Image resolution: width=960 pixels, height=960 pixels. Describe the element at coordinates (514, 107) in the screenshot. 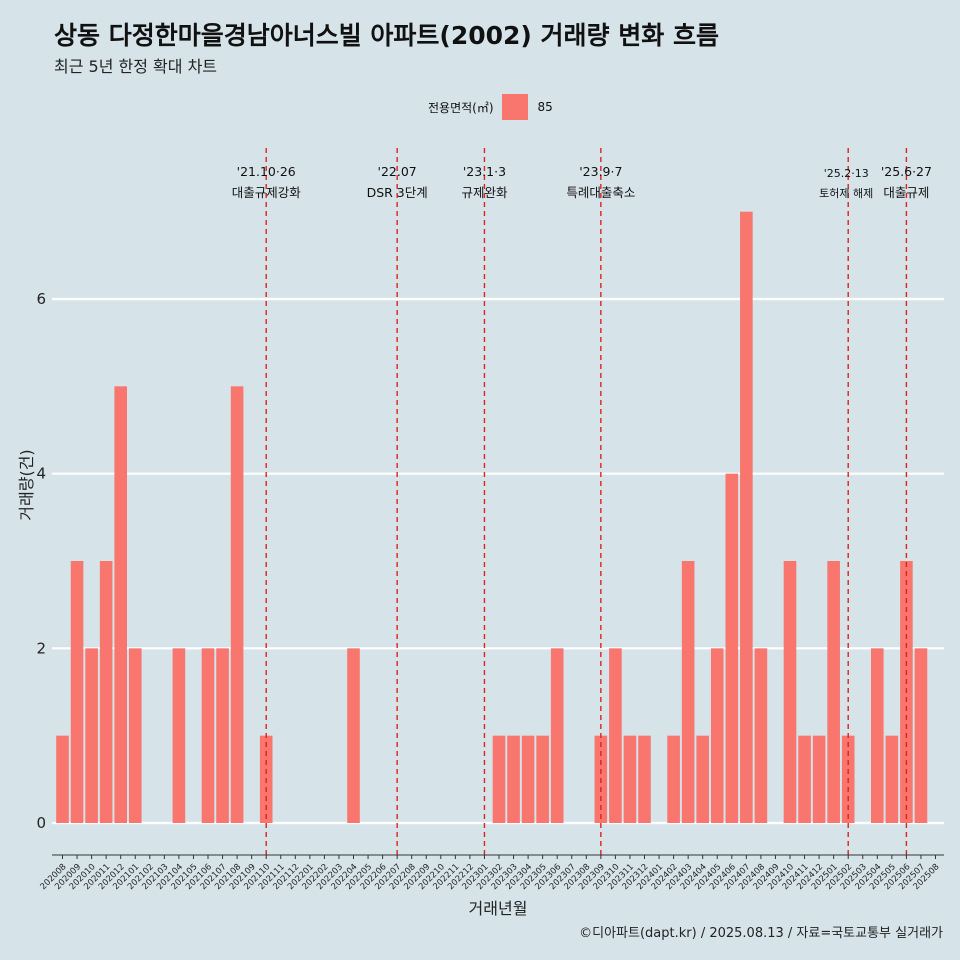

I see `legend-swatch` at that location.